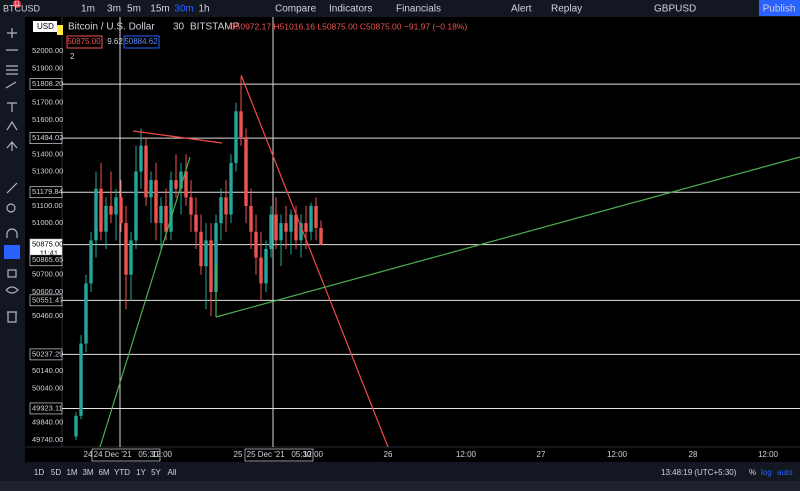 This screenshot has height=491, width=800. I want to click on y-tick-label: 51100.00, so click(47, 205).